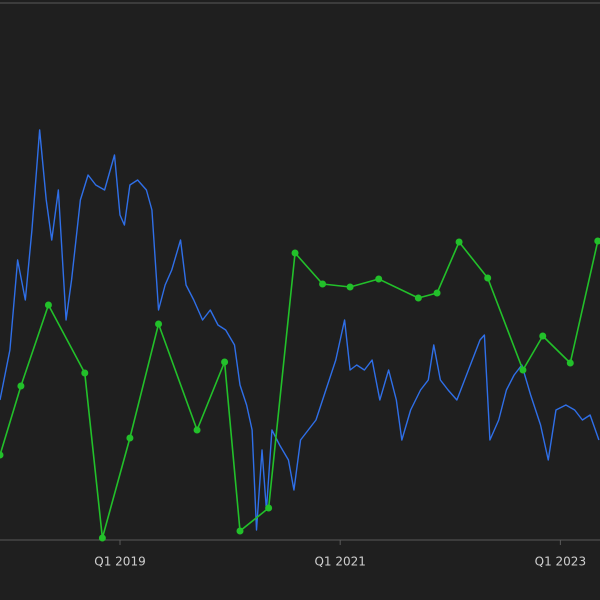 The height and width of the screenshot is (600, 600). What do you see at coordinates (339, 562) in the screenshot?
I see `x-tick-label: Q1 2021` at bounding box center [339, 562].